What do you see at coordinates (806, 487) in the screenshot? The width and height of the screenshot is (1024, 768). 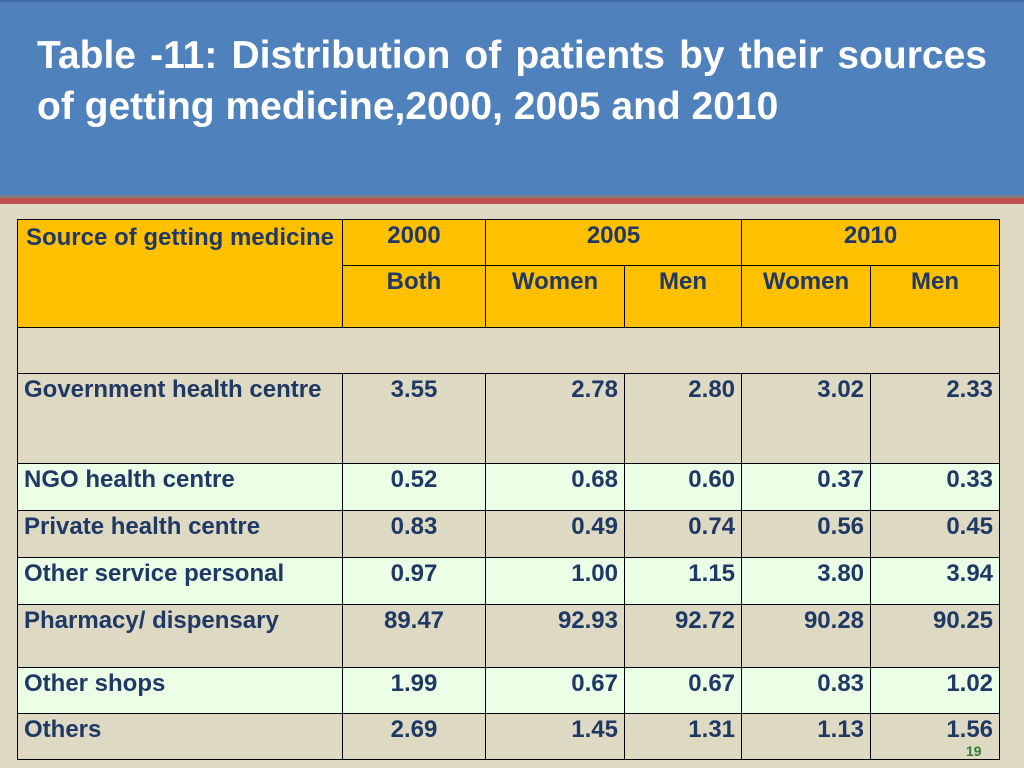 I see `cell-2010-women: 0.37` at bounding box center [806, 487].